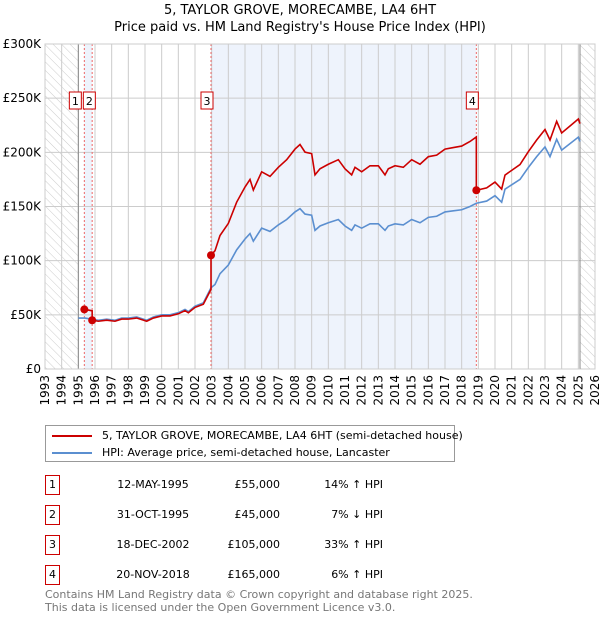 The width and height of the screenshot is (600, 620). Describe the element at coordinates (23, 261) in the screenshot. I see `y-tick-label: £100K` at that location.